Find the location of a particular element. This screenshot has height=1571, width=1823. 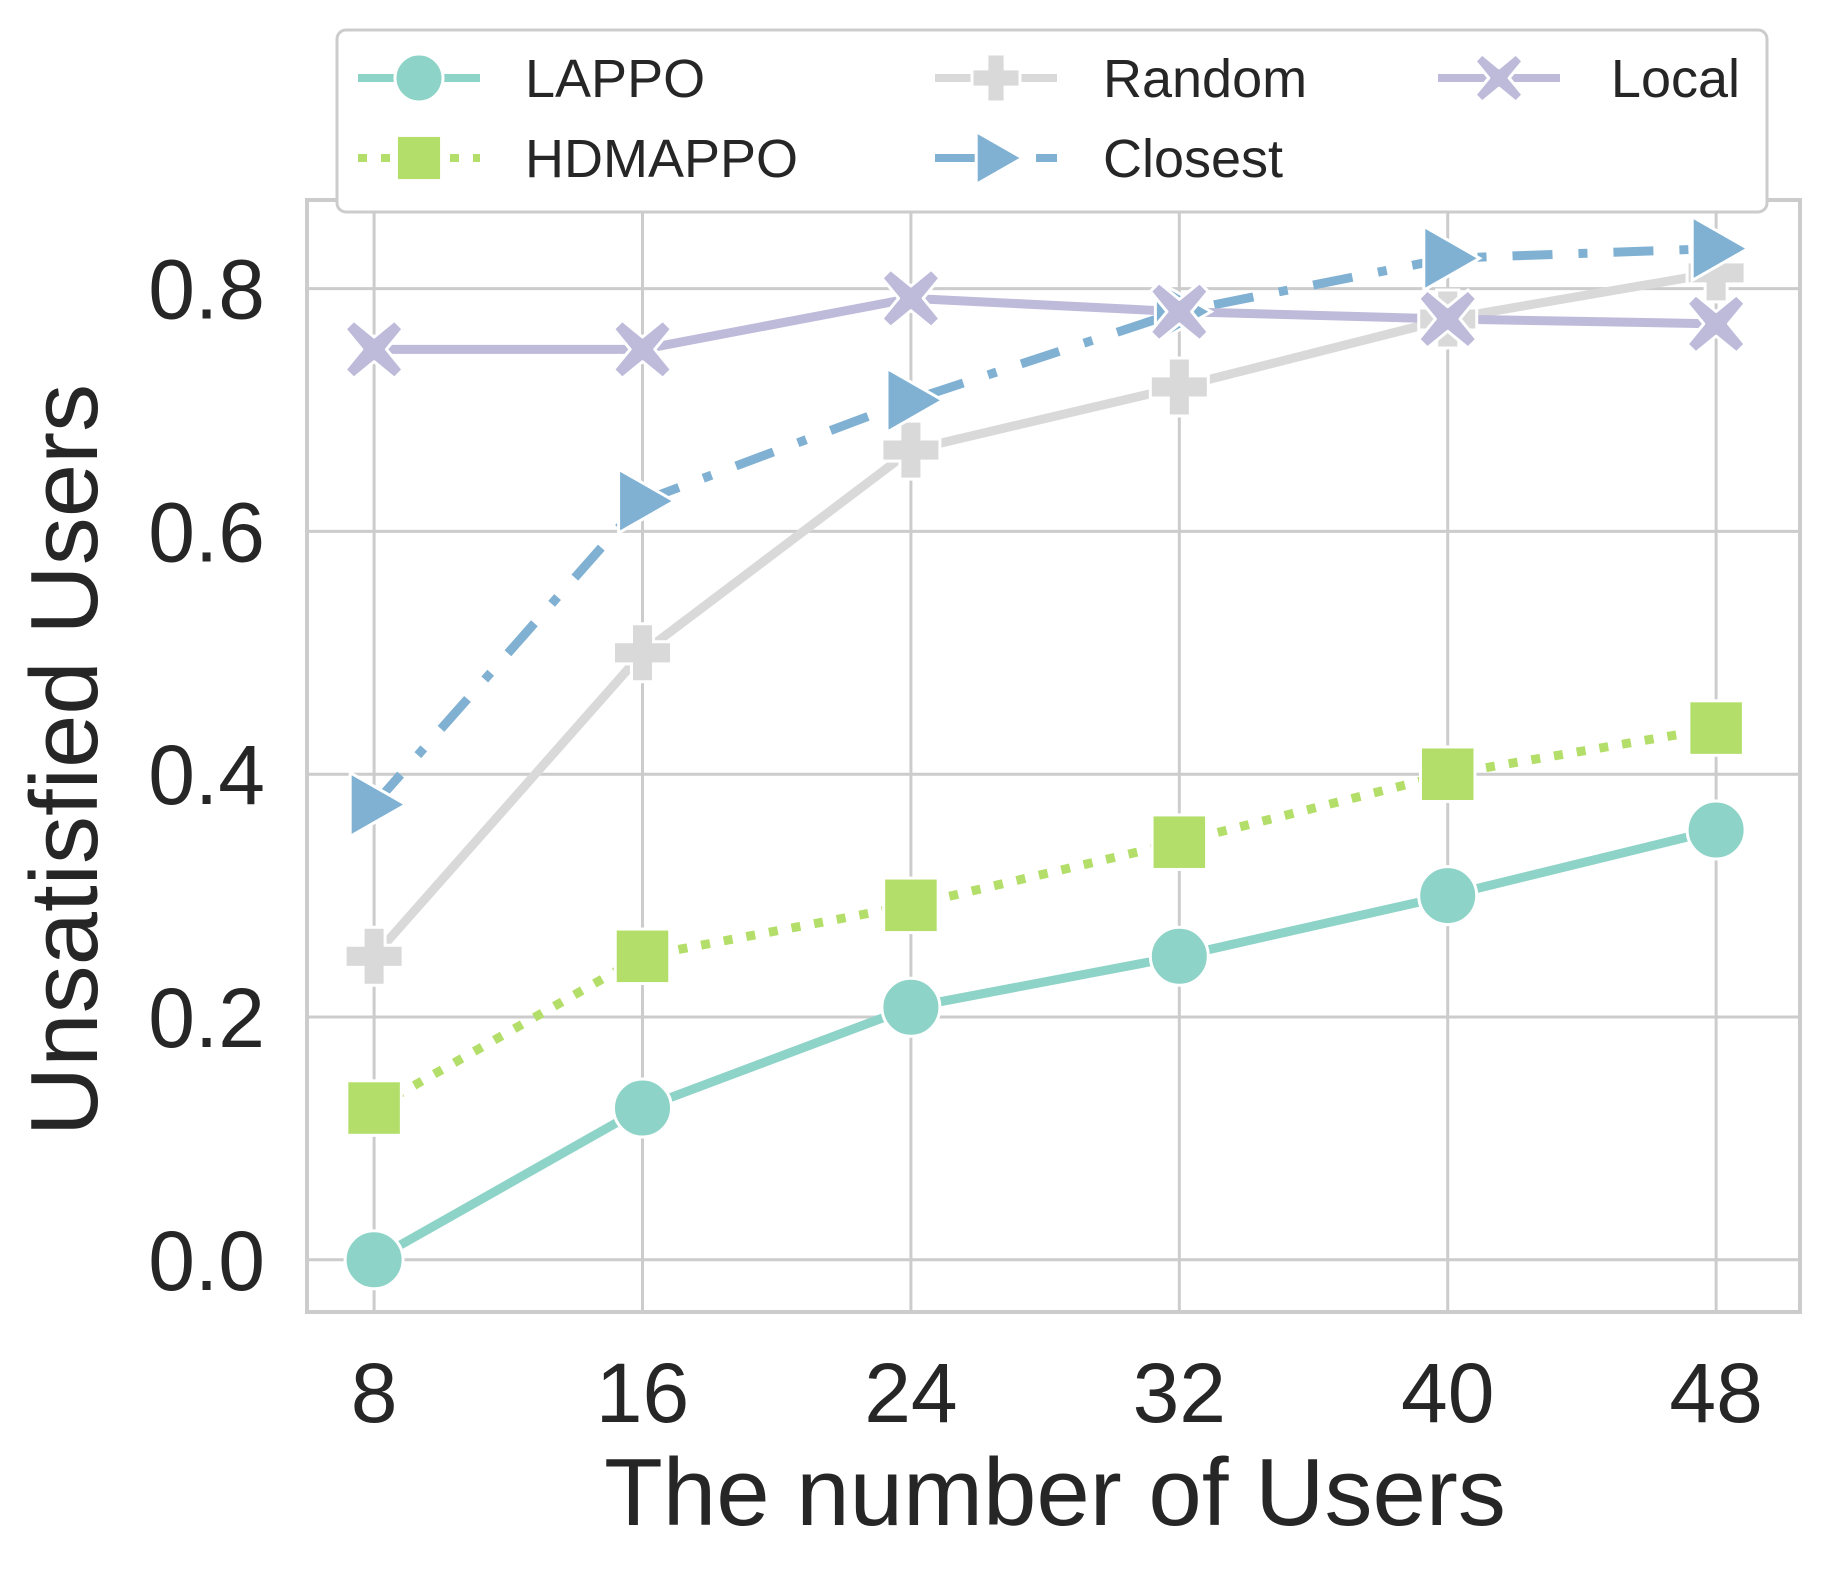

y-tick-label: 0.2 is located at coordinates (206, 1018).